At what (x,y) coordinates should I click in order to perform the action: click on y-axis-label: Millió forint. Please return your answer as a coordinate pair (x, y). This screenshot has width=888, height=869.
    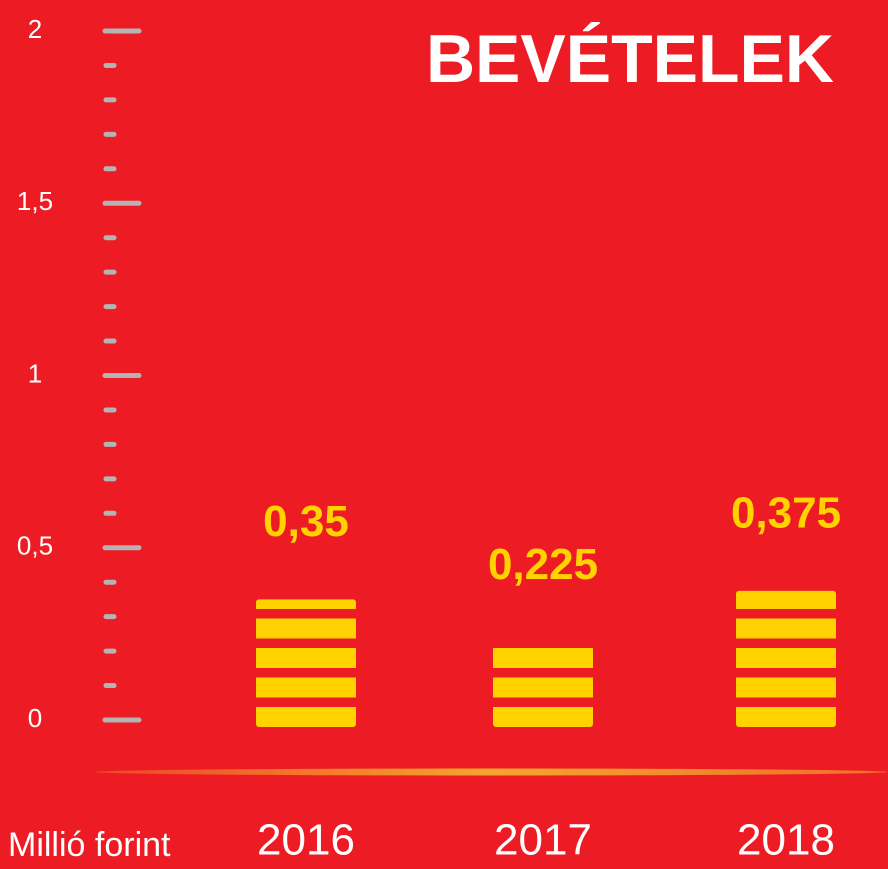
    Looking at the image, I should click on (89, 845).